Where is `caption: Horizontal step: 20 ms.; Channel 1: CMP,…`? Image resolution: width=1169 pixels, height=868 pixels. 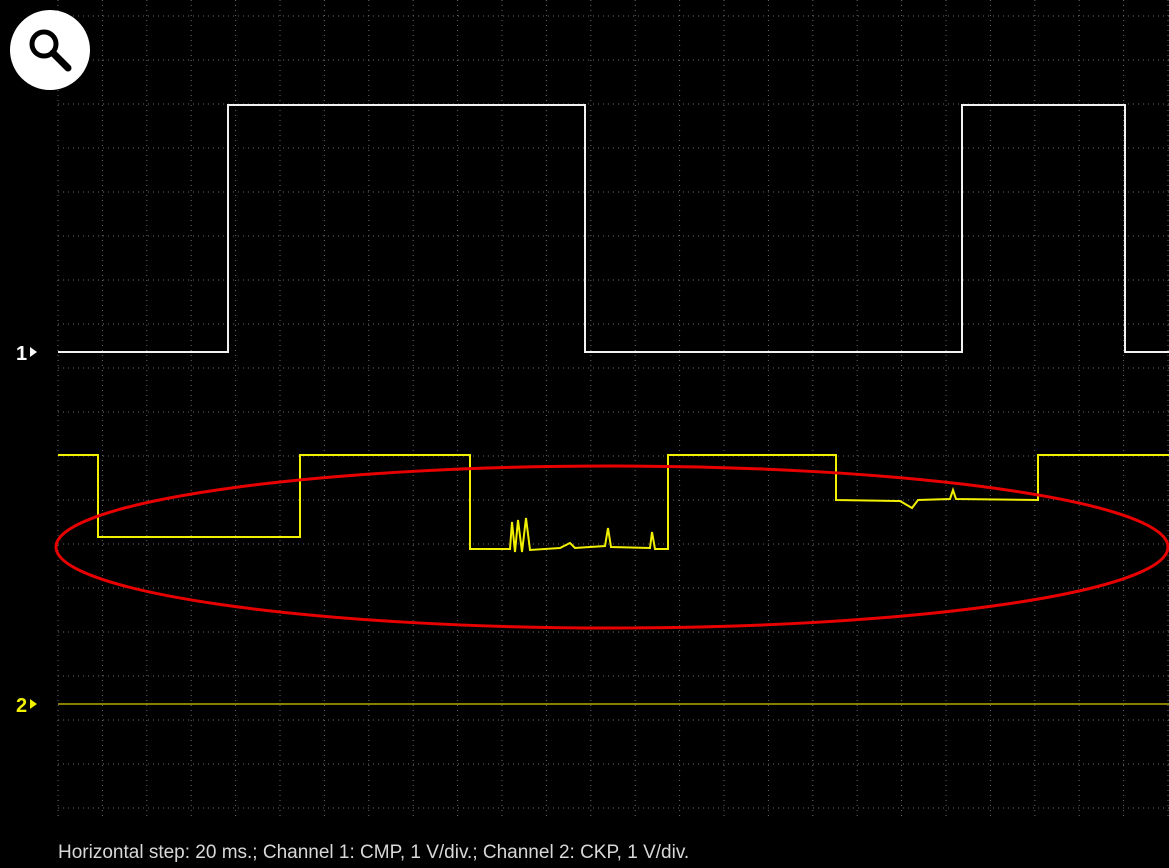 caption: Horizontal step: 20 ms.; Channel 1: CMP,… is located at coordinates (373, 852).